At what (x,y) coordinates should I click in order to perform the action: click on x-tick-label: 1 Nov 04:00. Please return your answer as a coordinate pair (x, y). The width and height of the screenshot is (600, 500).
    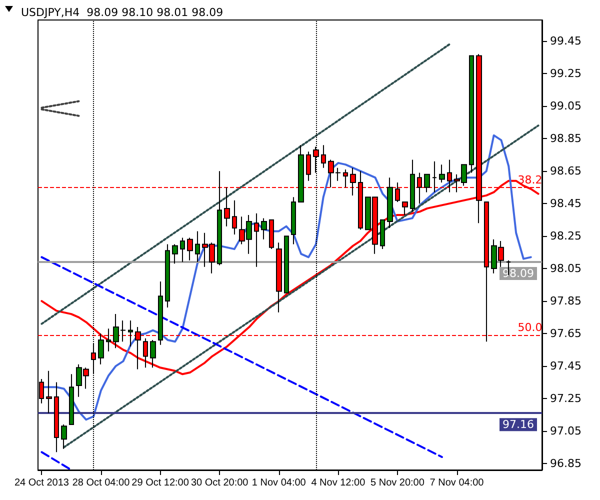
    Looking at the image, I should click on (279, 483).